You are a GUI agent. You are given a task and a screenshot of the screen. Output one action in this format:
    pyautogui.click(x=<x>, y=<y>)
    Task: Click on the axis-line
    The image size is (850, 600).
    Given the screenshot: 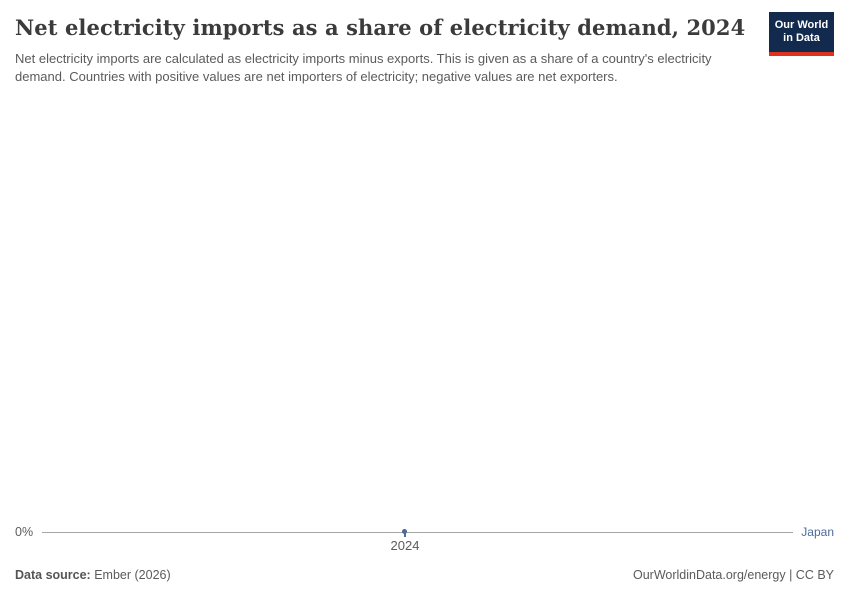 What is the action you would take?
    pyautogui.click(x=418, y=532)
    